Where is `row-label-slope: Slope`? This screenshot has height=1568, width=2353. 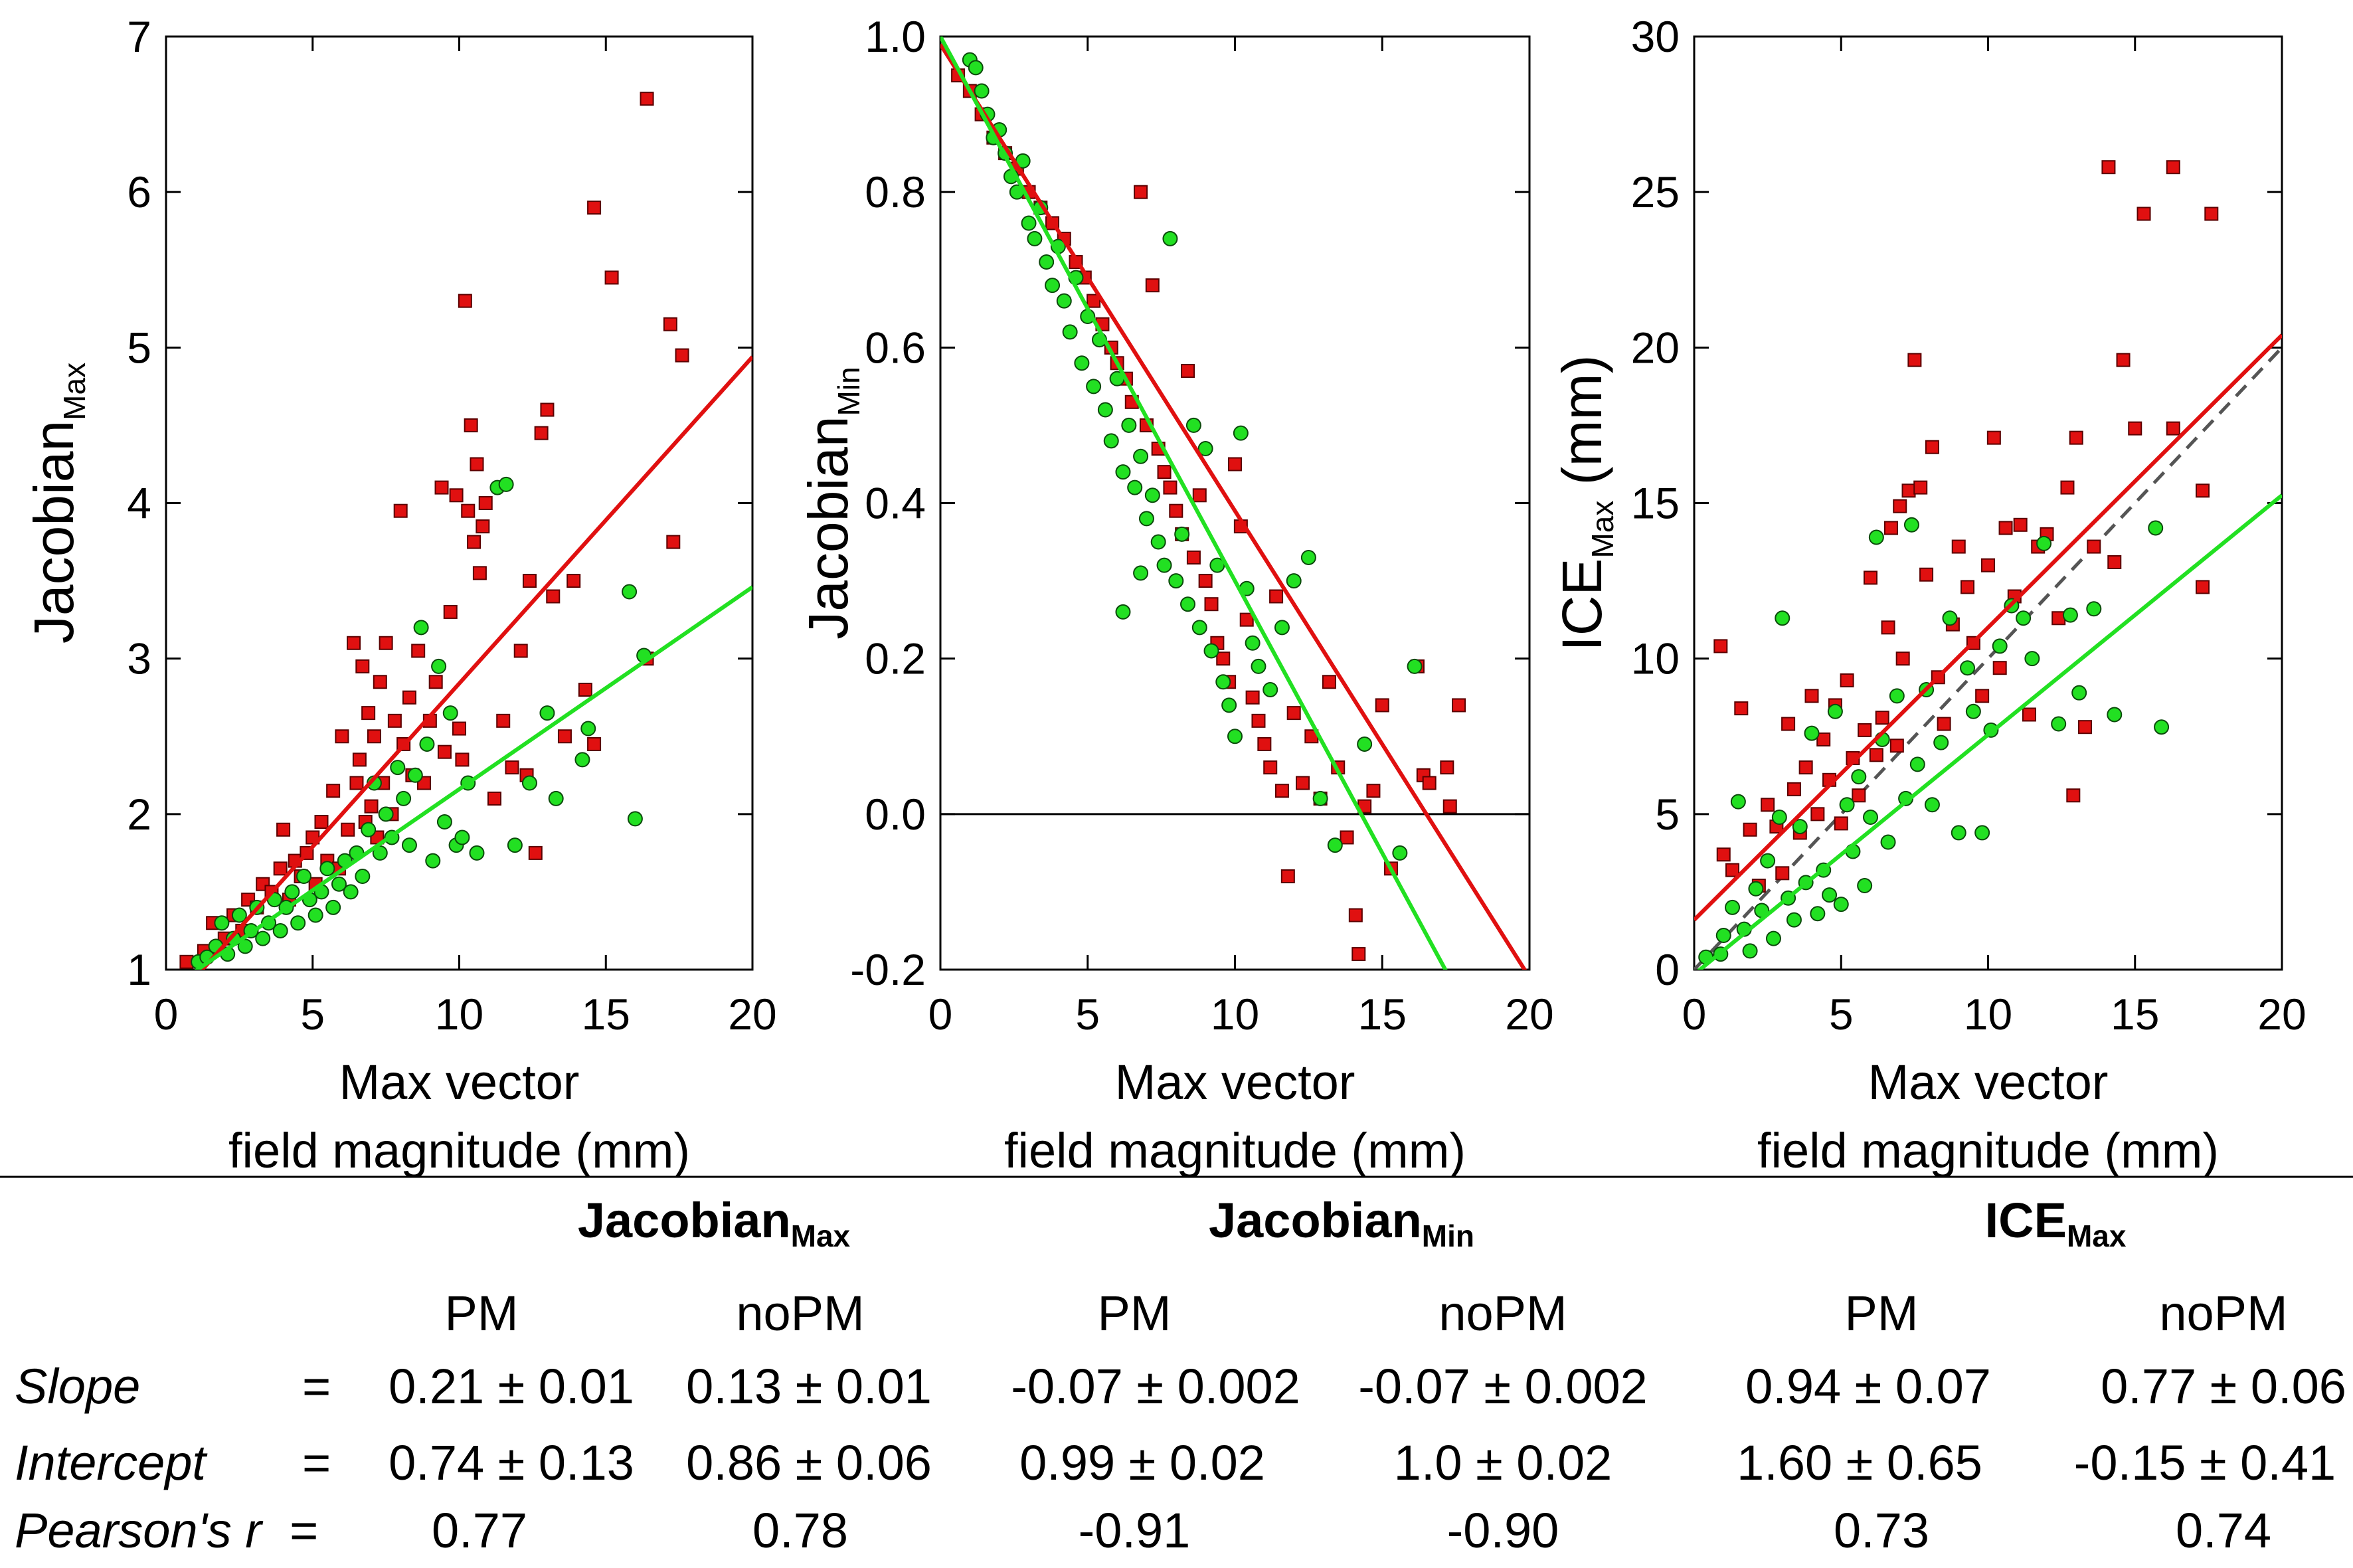
row-label-slope: Slope is located at coordinates (78, 1386).